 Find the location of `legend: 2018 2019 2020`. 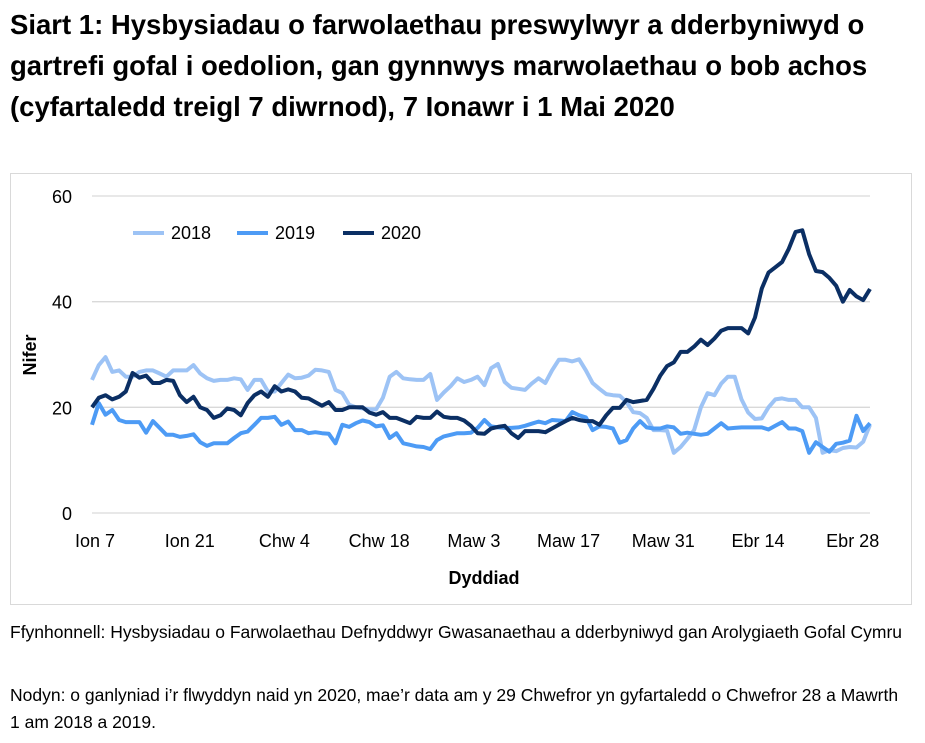

legend: 2018 2019 2020 is located at coordinates (277, 233).